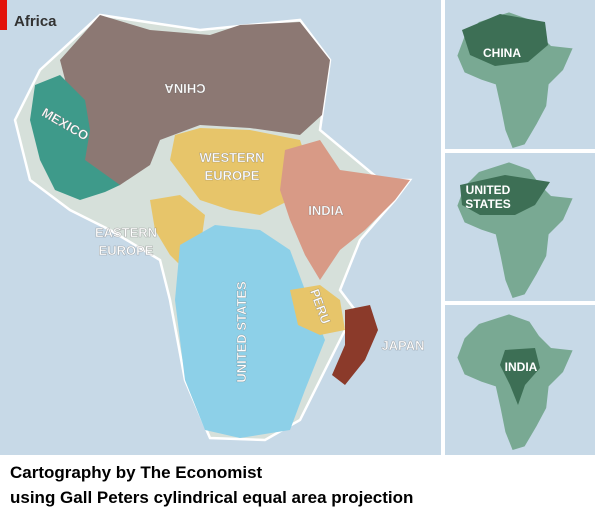 This screenshot has height=519, width=595. I want to click on map-label: UNITED STATES, so click(241, 332).